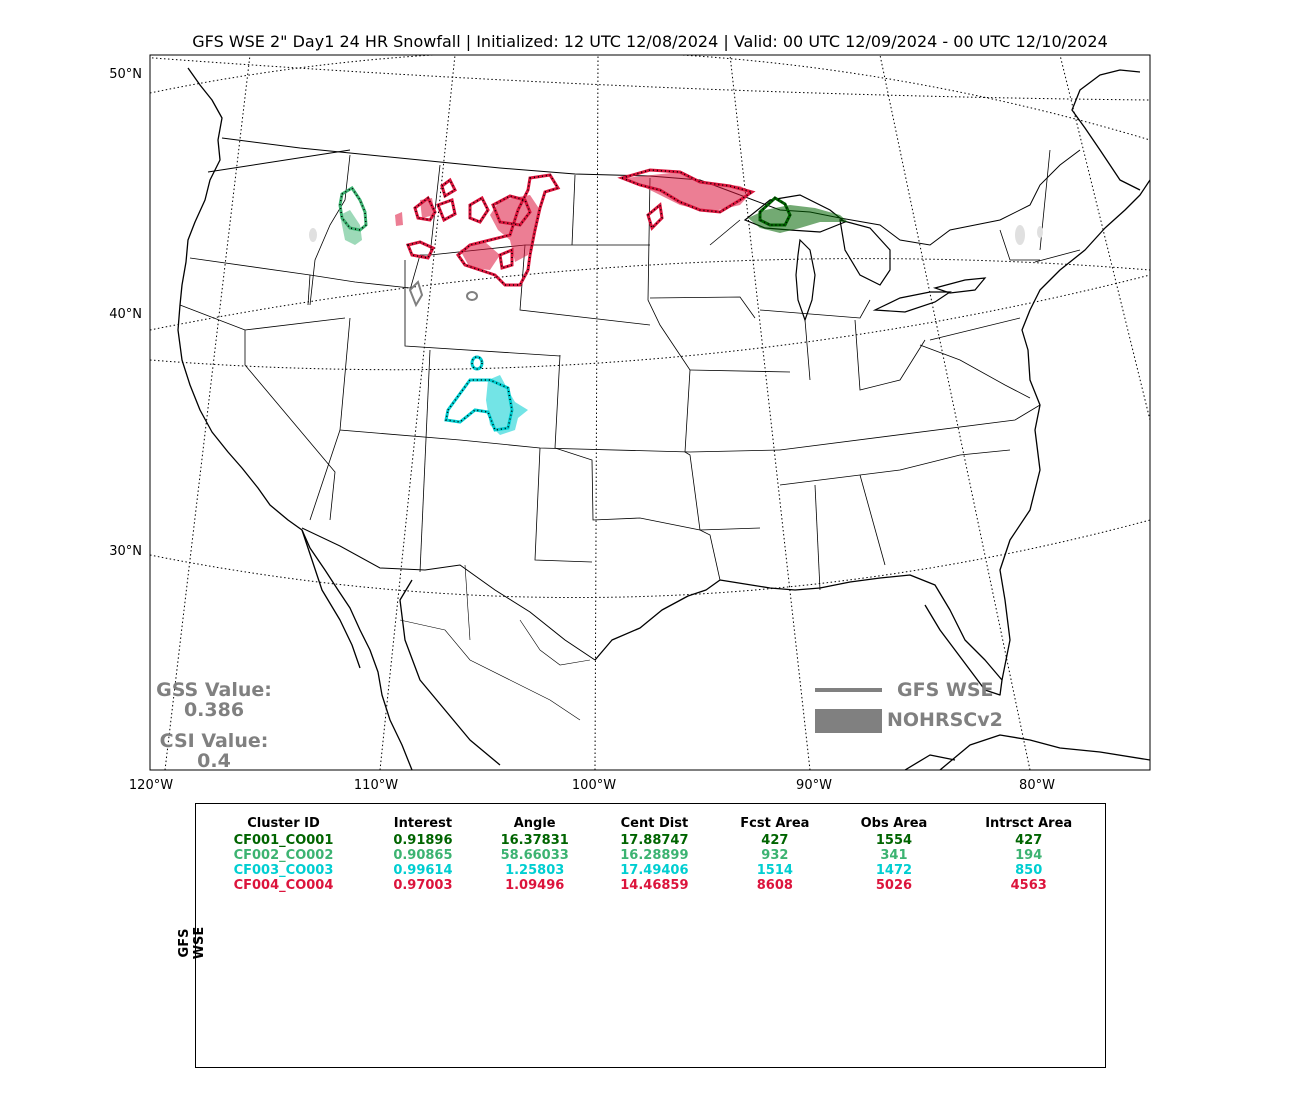 The width and height of the screenshot is (1300, 1100). Describe the element at coordinates (125, 551) in the screenshot. I see `lat-label-30n: 30°N` at that location.